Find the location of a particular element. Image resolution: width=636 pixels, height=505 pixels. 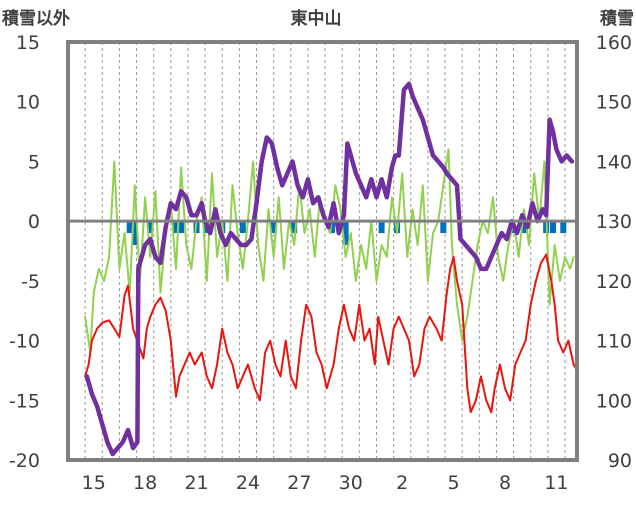

y-right-tick-label: 100 is located at coordinates (614, 401).